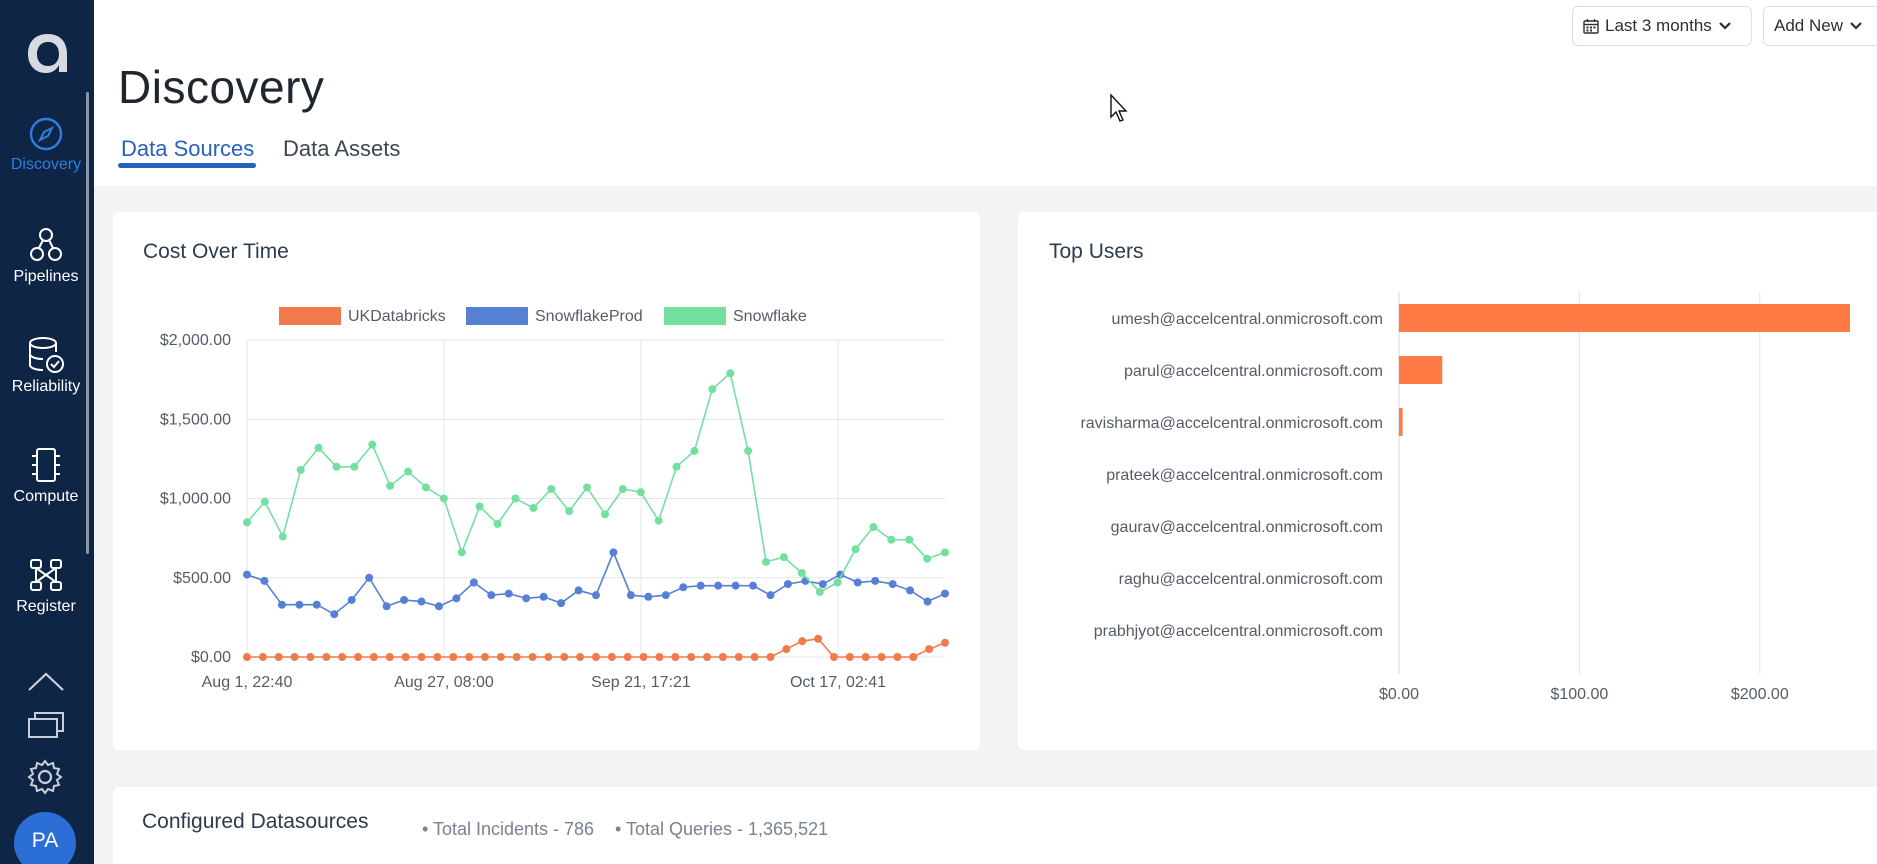  What do you see at coordinates (87, 323) in the screenshot?
I see `sidebar-scrollbar` at bounding box center [87, 323].